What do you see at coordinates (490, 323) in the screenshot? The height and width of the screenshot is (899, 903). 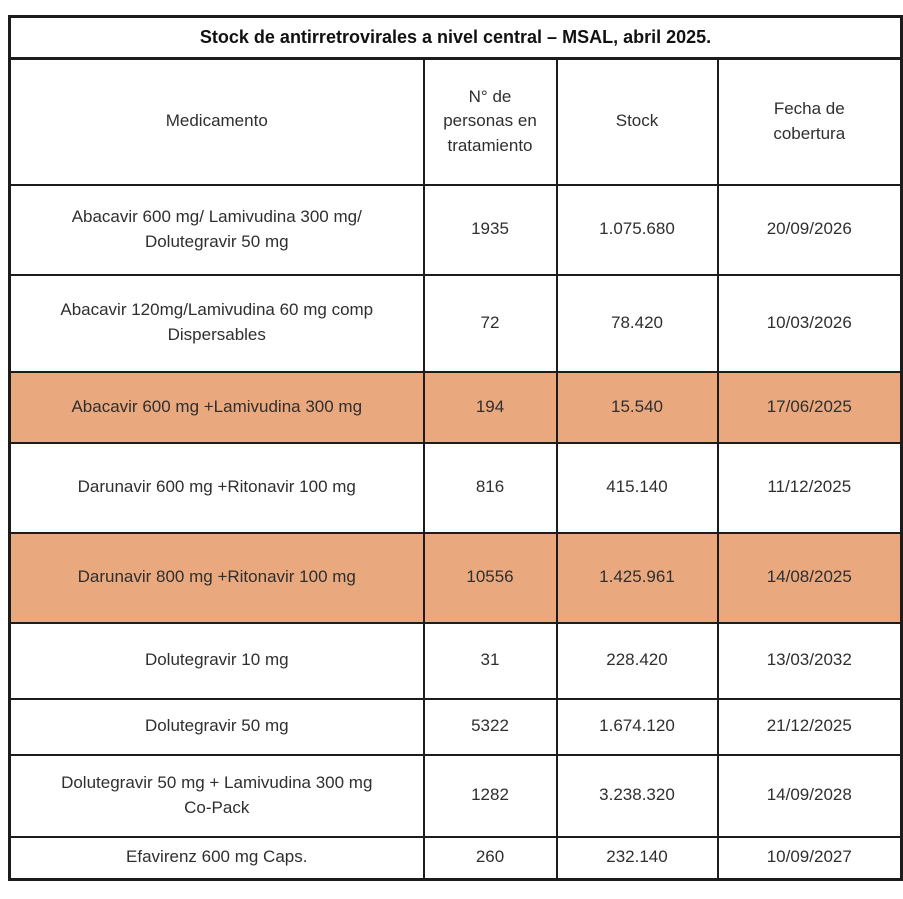 I see `cell-personas: 72` at bounding box center [490, 323].